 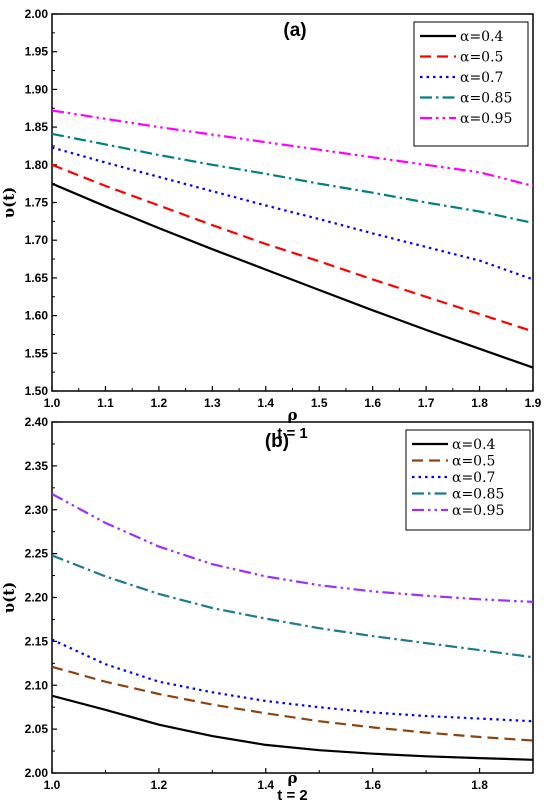 What do you see at coordinates (37, 278) in the screenshot?
I see `y-tick-label: 1.65` at bounding box center [37, 278].